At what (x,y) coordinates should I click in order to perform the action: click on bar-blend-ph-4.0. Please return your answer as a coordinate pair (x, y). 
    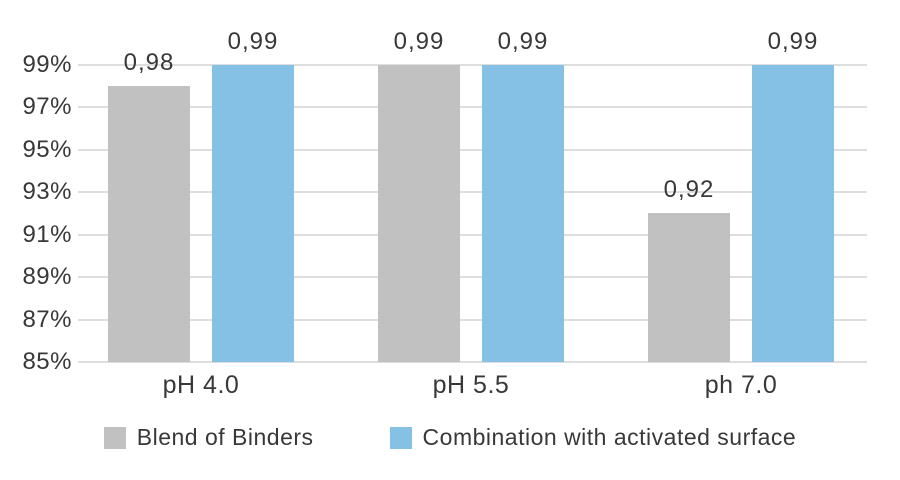
    Looking at the image, I should click on (149, 224).